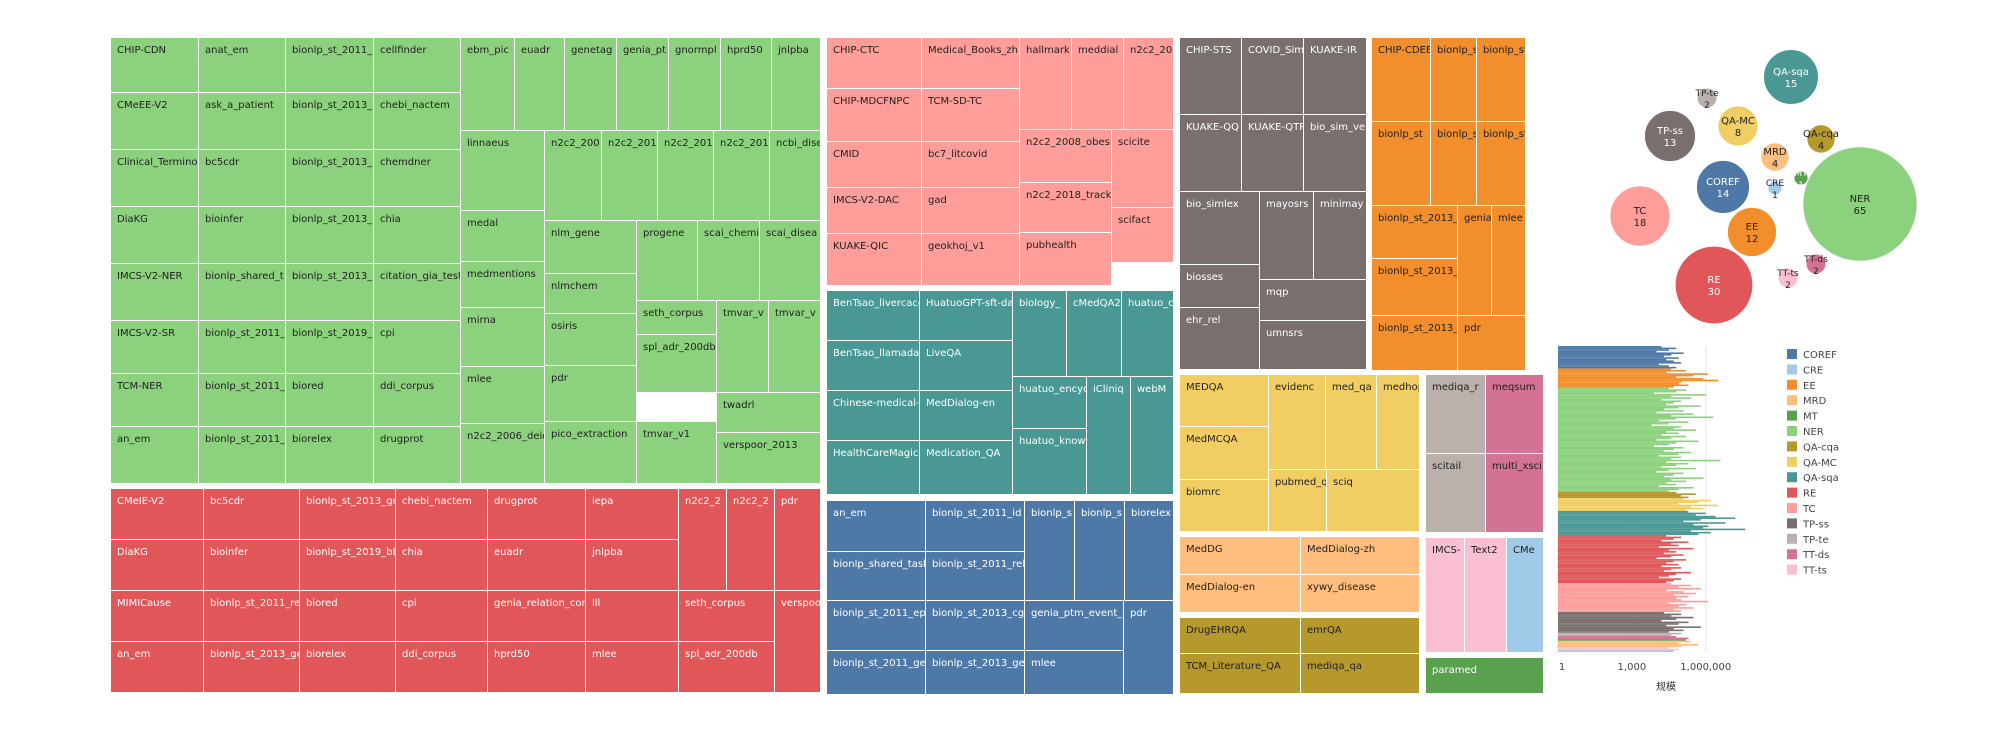 The image size is (2000, 729). What do you see at coordinates (1525, 595) in the screenshot?
I see `treemap-cell-cre: CMe` at bounding box center [1525, 595].